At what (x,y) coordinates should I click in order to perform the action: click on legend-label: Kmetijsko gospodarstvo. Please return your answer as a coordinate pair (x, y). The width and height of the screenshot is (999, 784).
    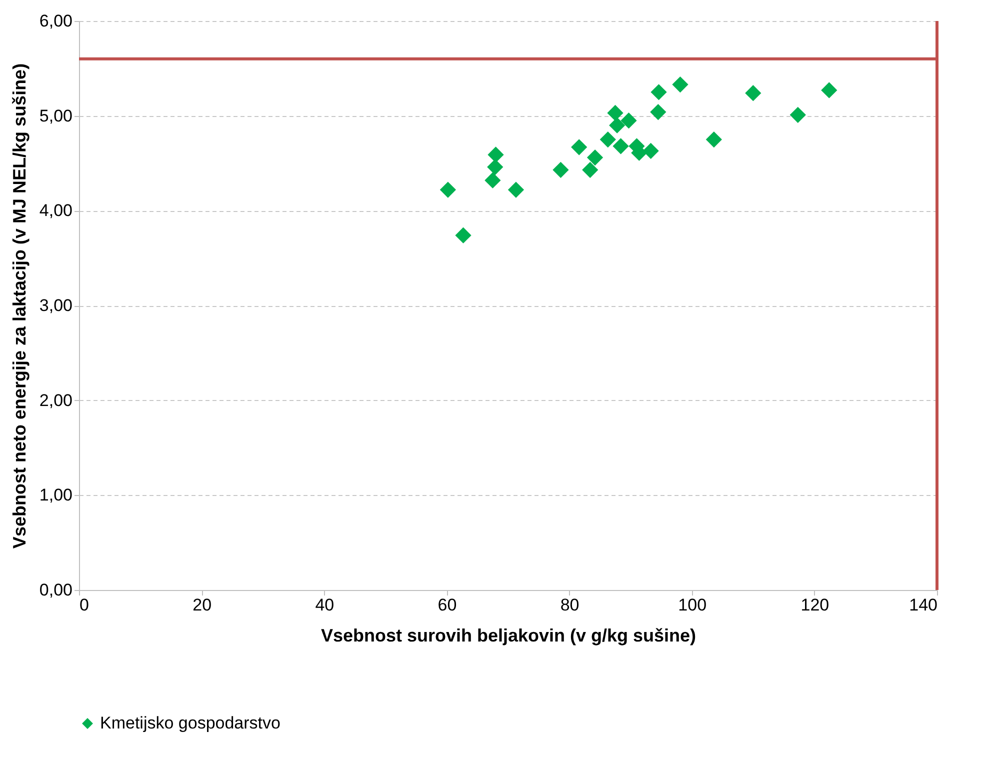
    Looking at the image, I should click on (190, 723).